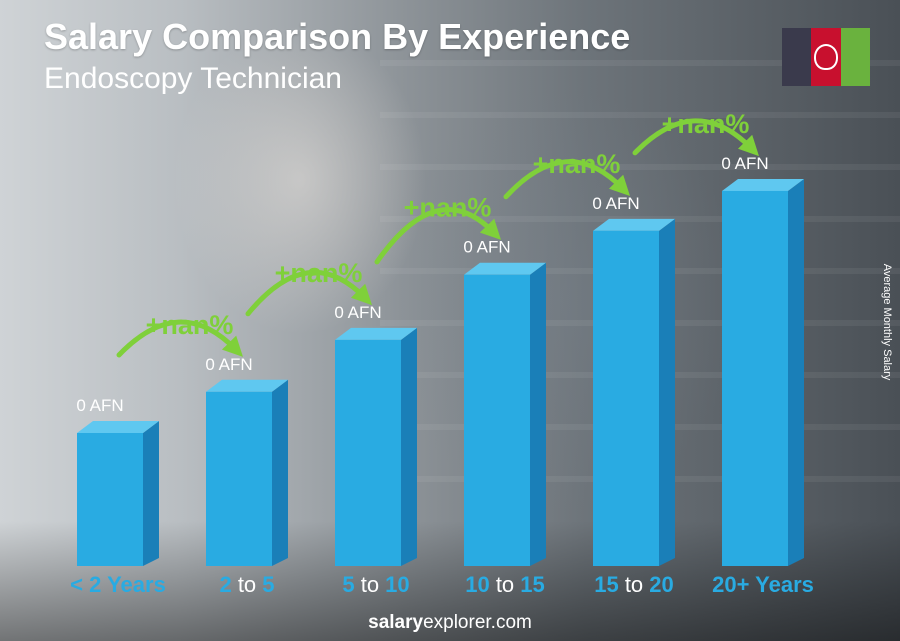  Describe the element at coordinates (577, 164) in the screenshot. I see `change-label-3: +nan%` at that location.